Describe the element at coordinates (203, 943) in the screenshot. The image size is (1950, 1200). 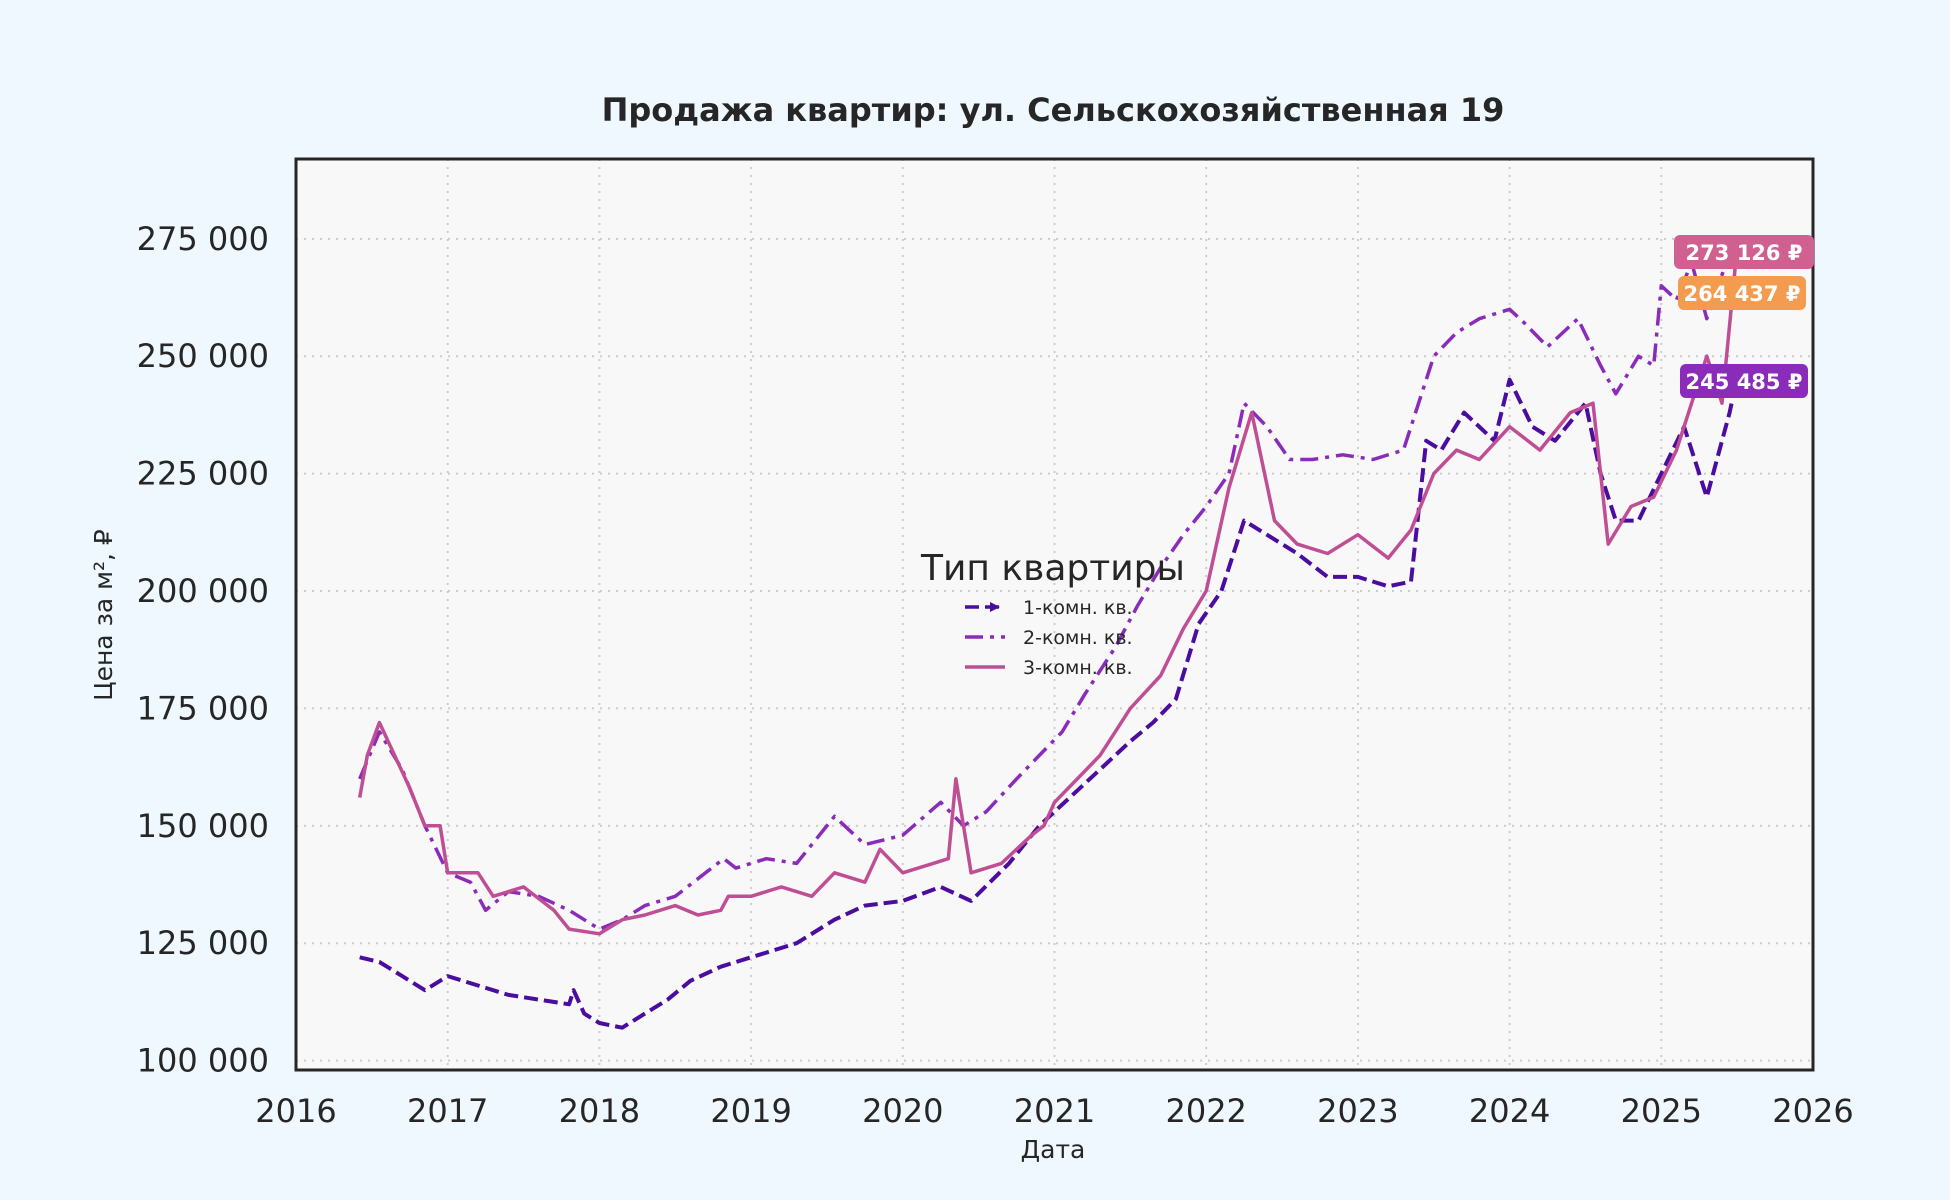
I see `y-tick-label: 125 000` at that location.